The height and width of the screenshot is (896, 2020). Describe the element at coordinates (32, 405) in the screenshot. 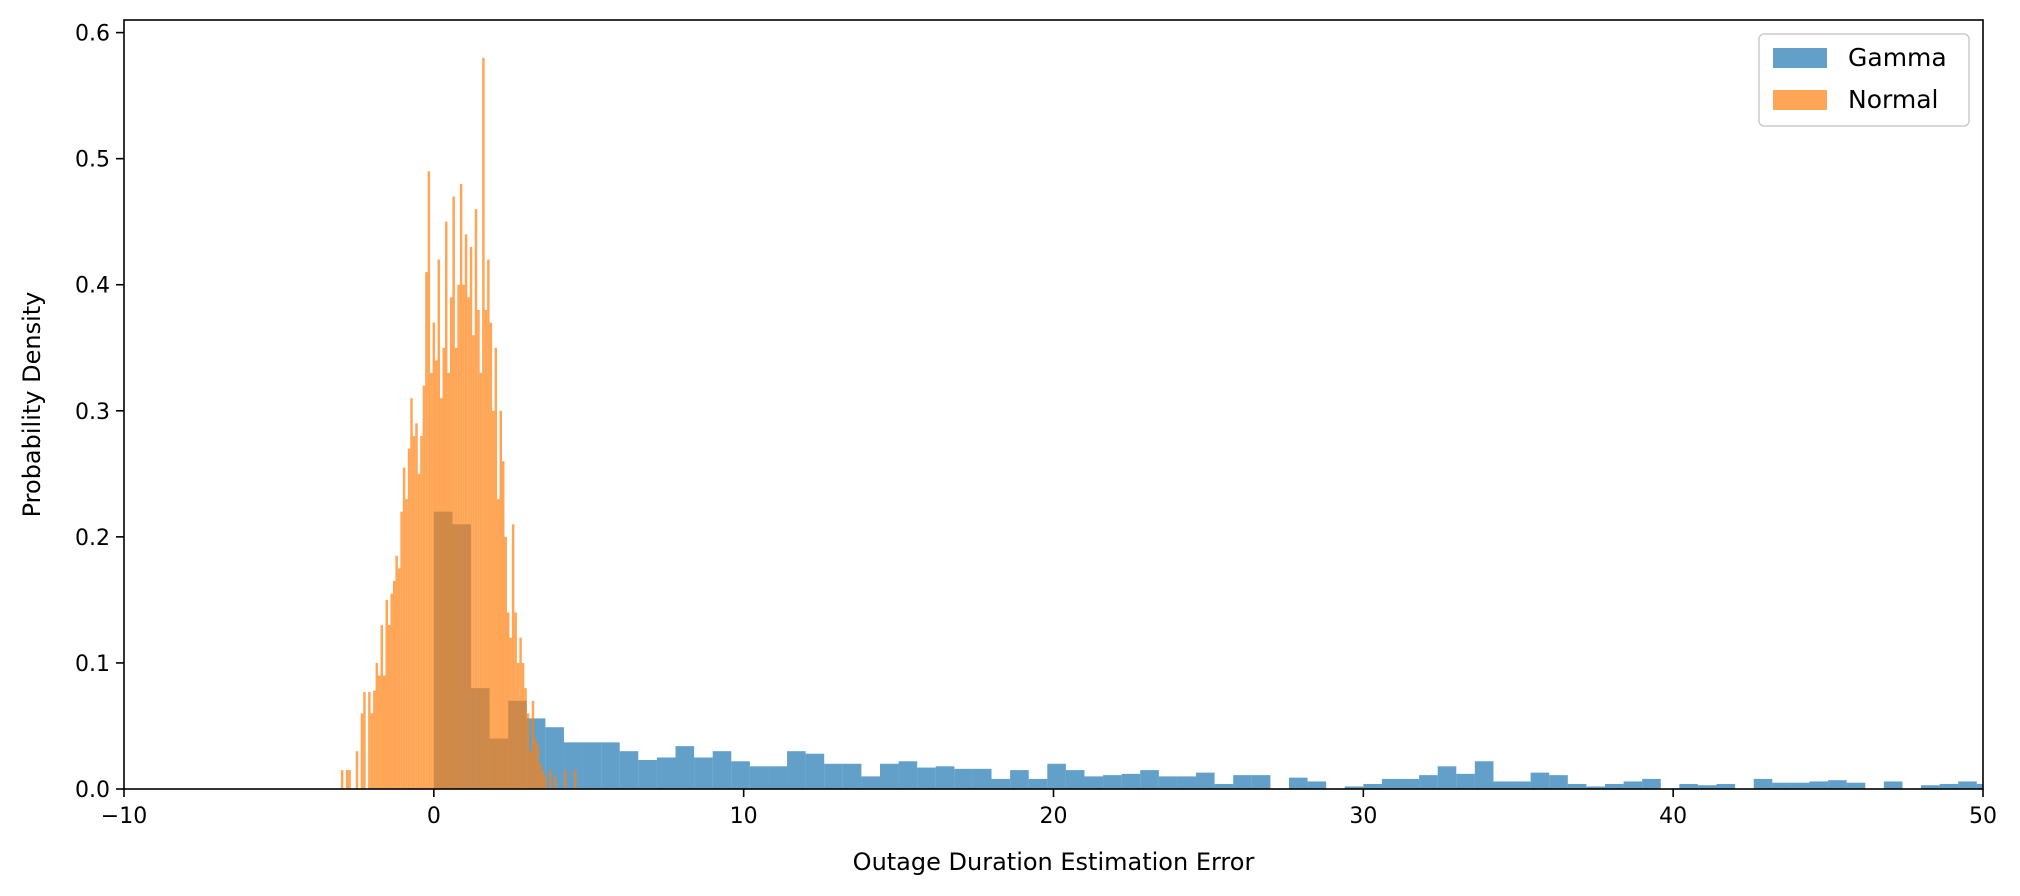

I see `y-axis-label: Probability Density` at that location.